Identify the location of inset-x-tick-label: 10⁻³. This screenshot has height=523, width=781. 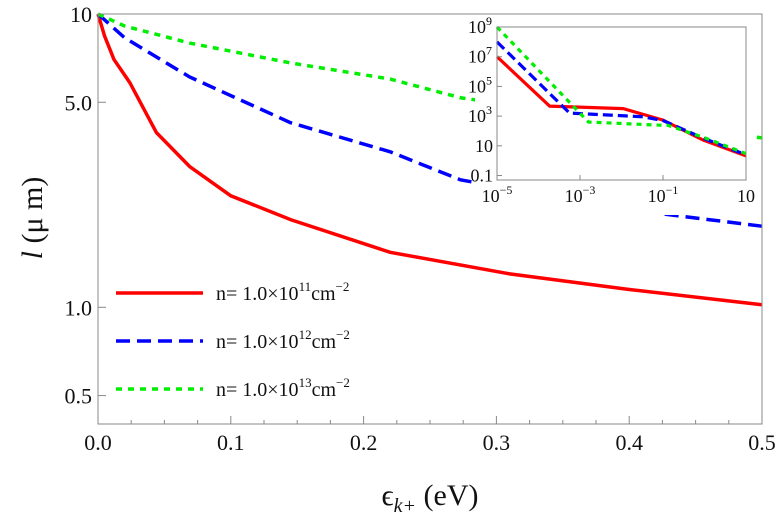
(580, 194).